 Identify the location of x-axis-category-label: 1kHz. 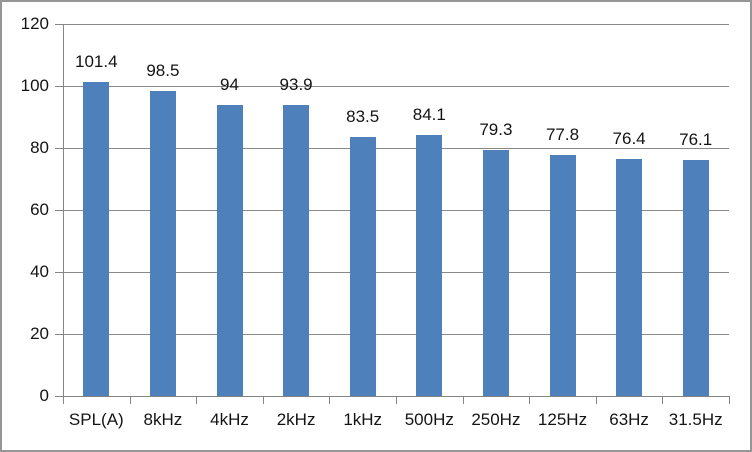
(363, 419).